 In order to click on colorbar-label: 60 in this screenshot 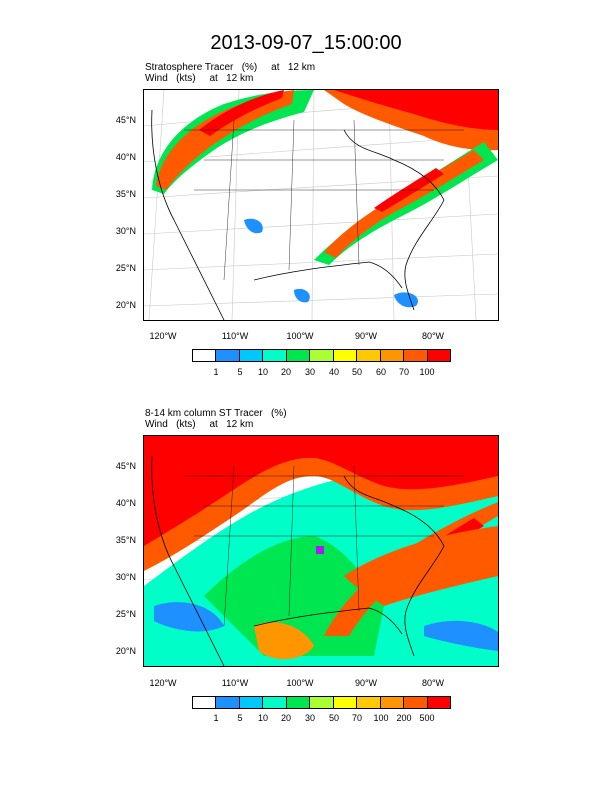, I will do `click(380, 372)`.